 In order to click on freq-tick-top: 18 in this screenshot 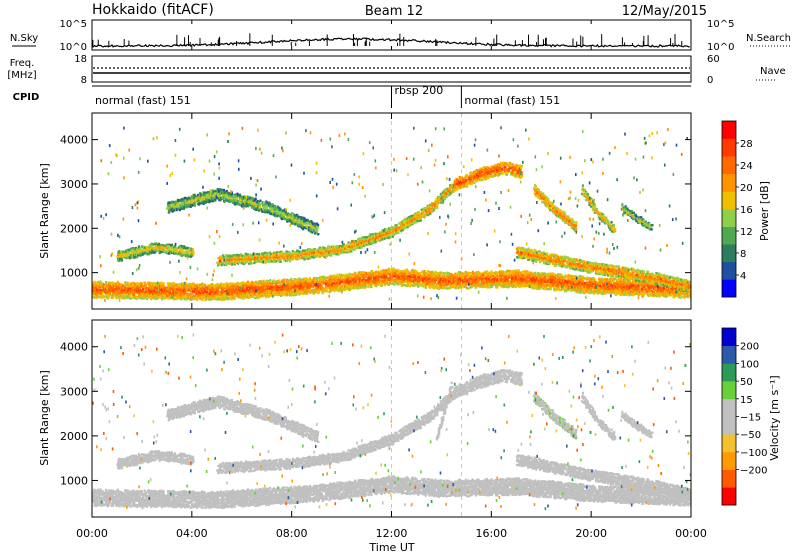, I will do `click(80, 59)`.